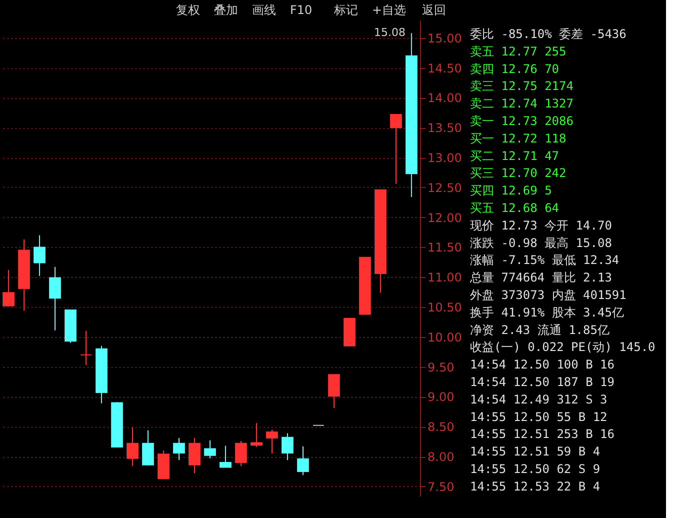 The height and width of the screenshot is (518, 700). What do you see at coordinates (541, 225) in the screenshot?
I see `text: 现价 12.73 今开 14.70` at bounding box center [541, 225].